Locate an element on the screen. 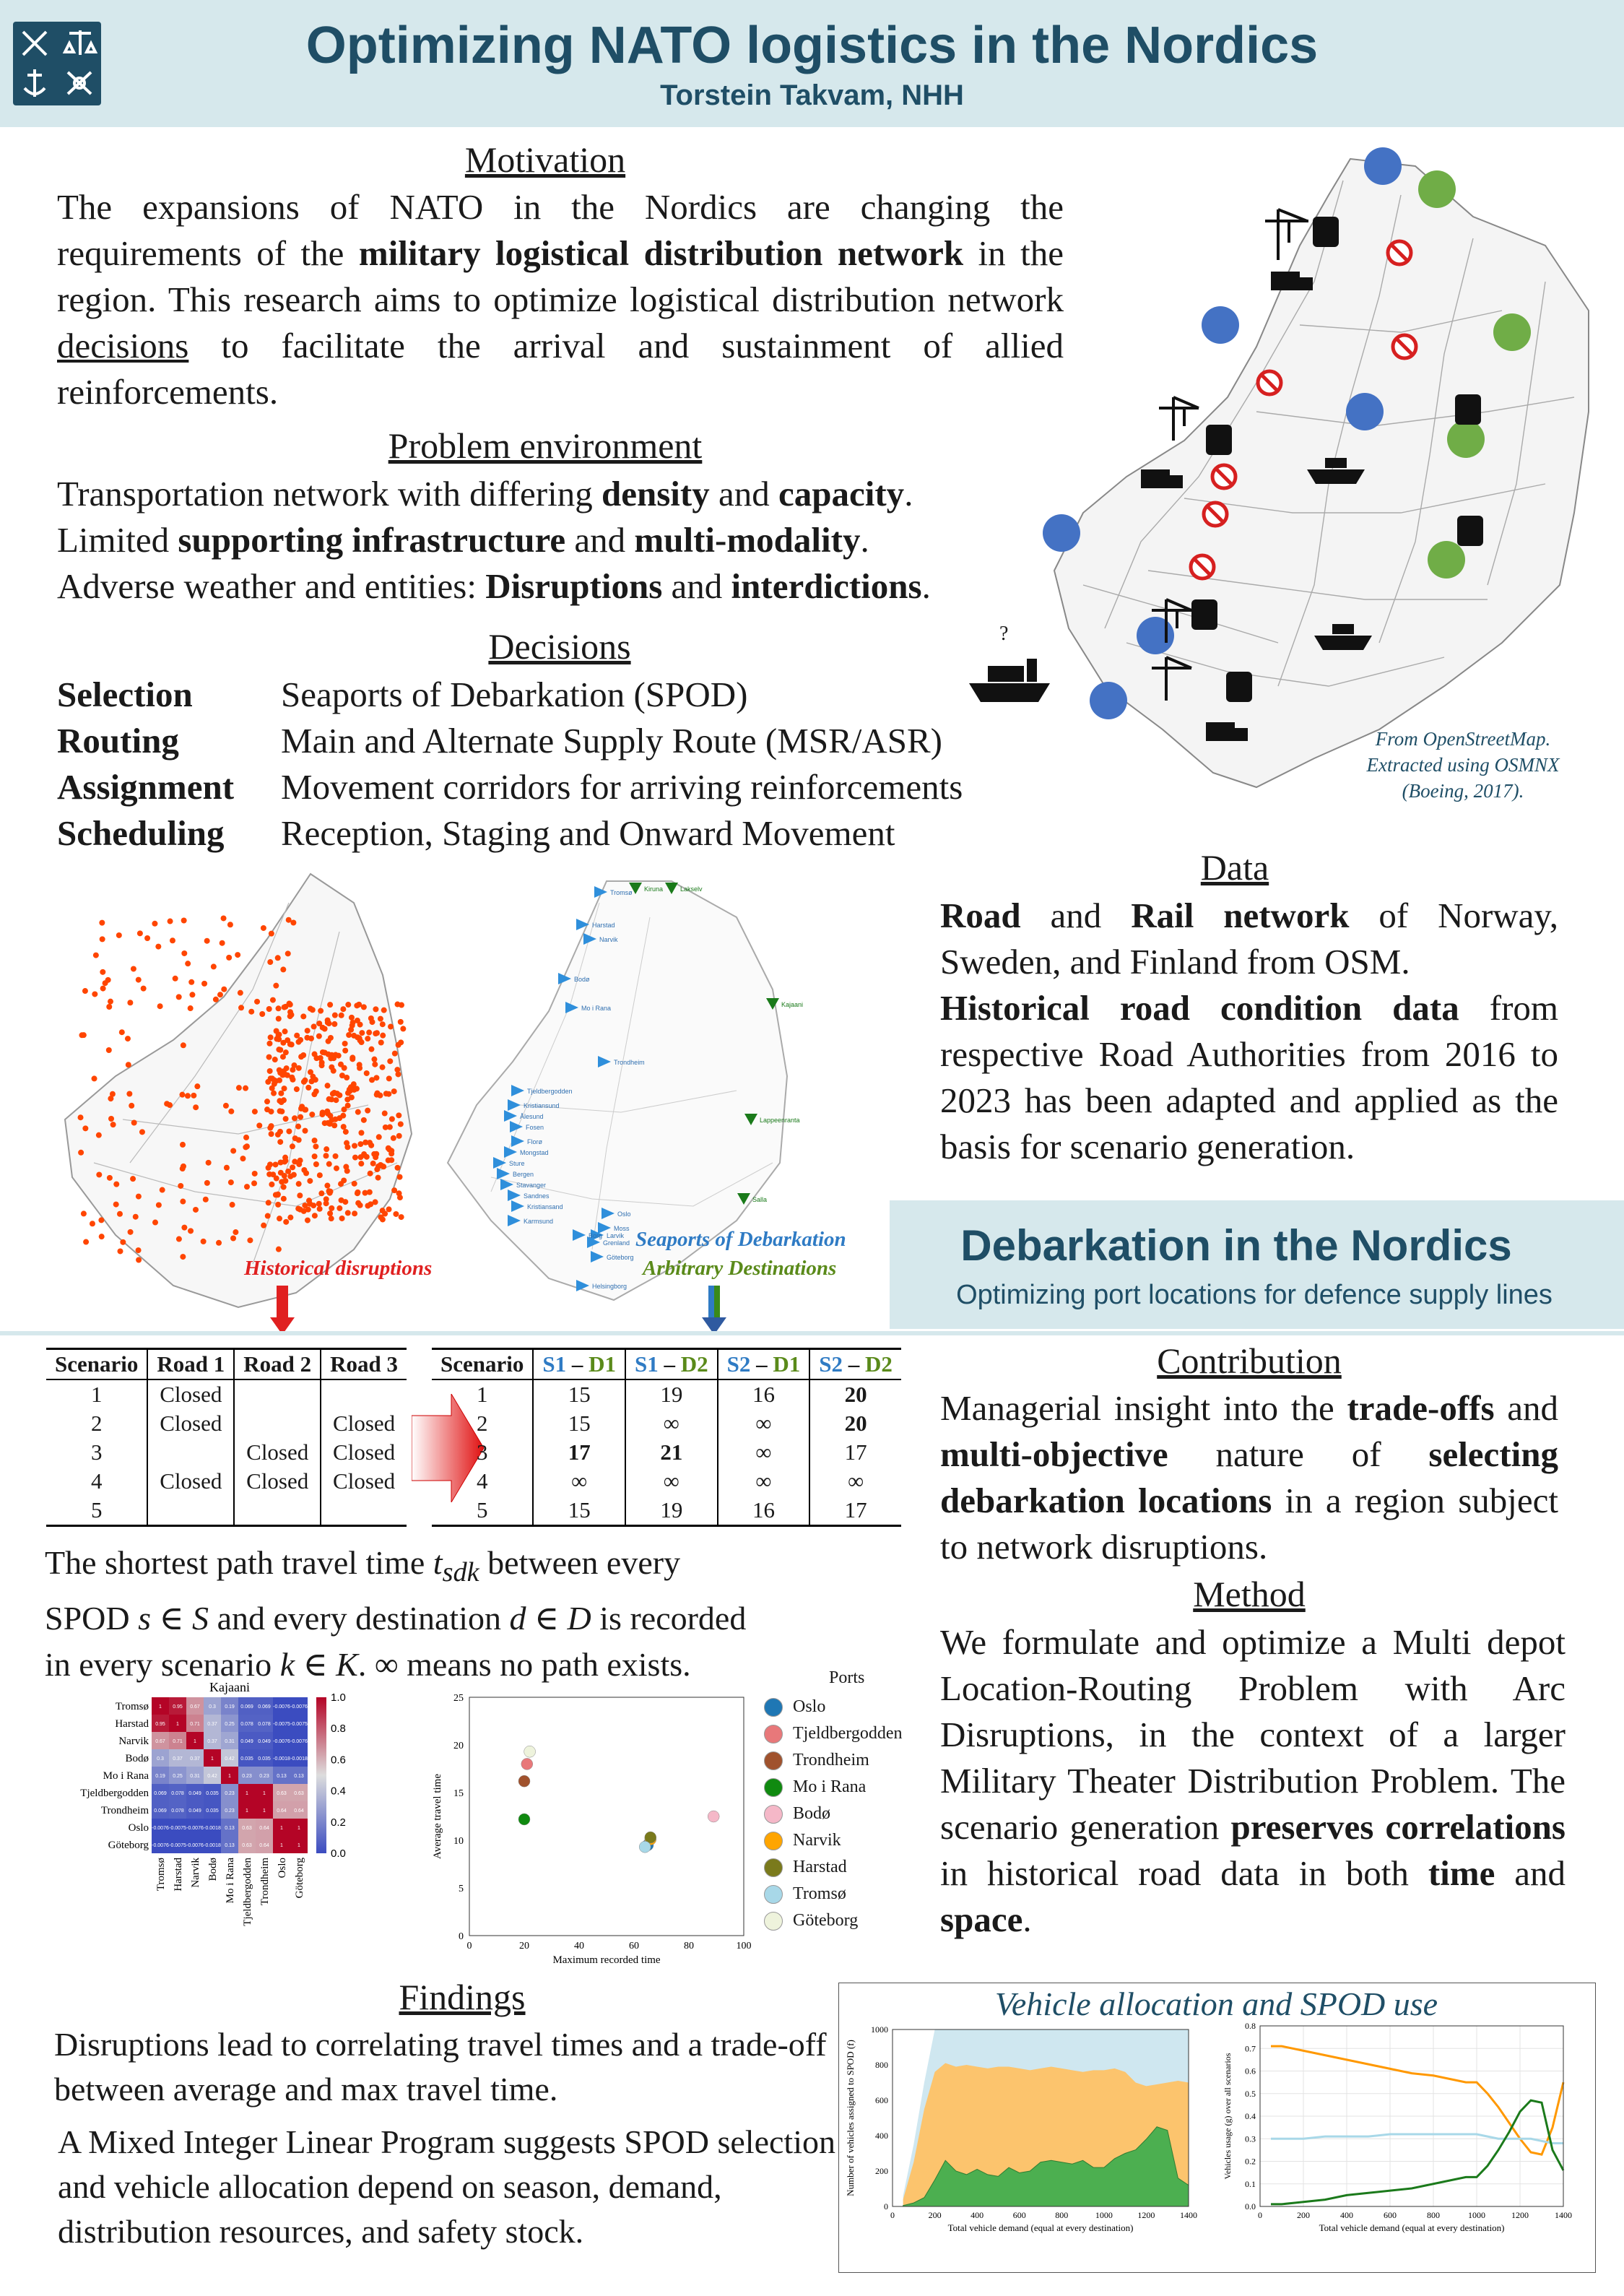  table-cell: 17 is located at coordinates (855, 1511).